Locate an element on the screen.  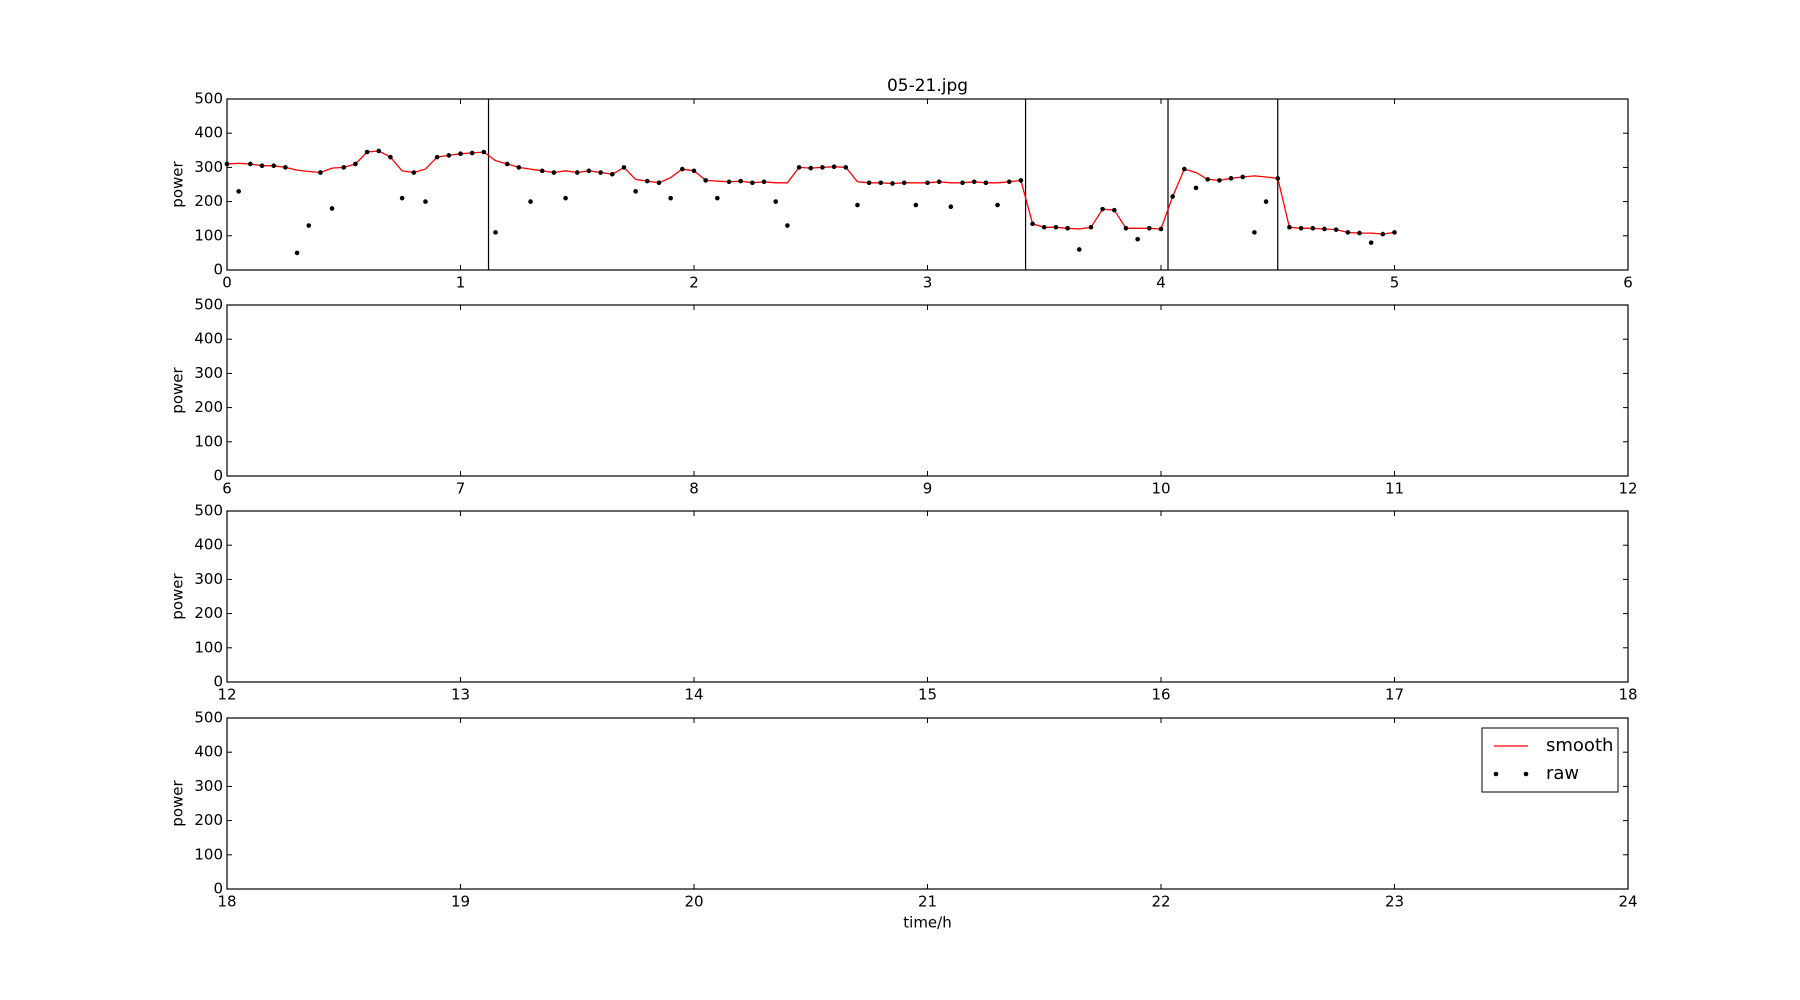
x-tick-label: 1 is located at coordinates (461, 283).